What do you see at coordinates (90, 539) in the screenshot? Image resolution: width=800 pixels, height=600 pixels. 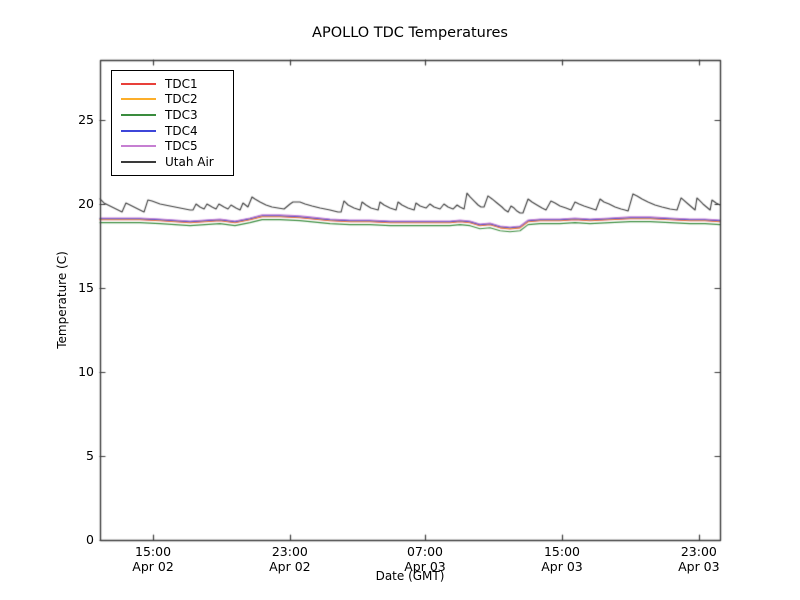 I see `y-tick-label: 0` at bounding box center [90, 539].